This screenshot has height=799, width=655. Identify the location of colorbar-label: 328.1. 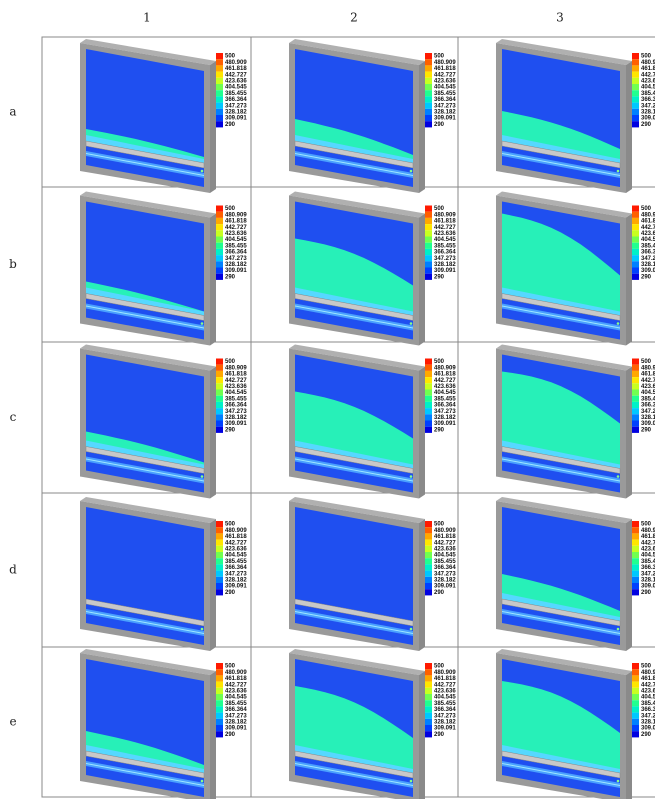
(648, 722).